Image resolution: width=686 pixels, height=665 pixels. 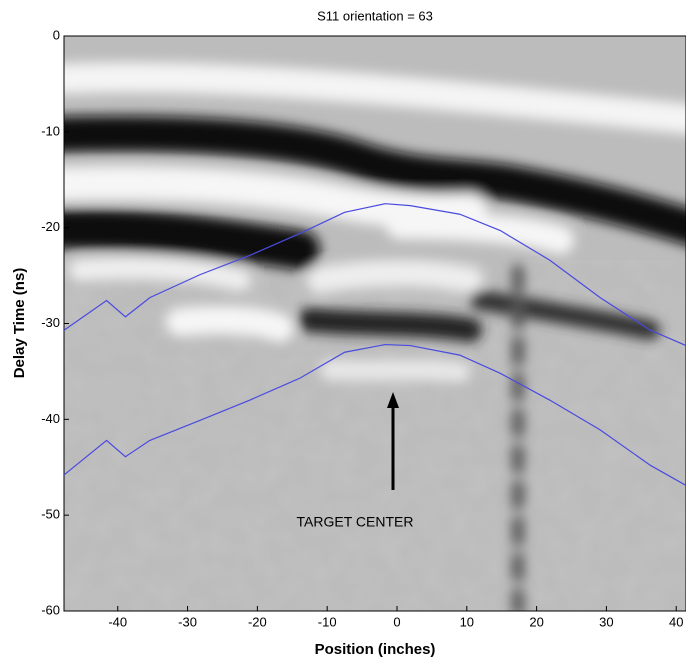 What do you see at coordinates (50, 514) in the screenshot?
I see `y-tick-label: -50` at bounding box center [50, 514].